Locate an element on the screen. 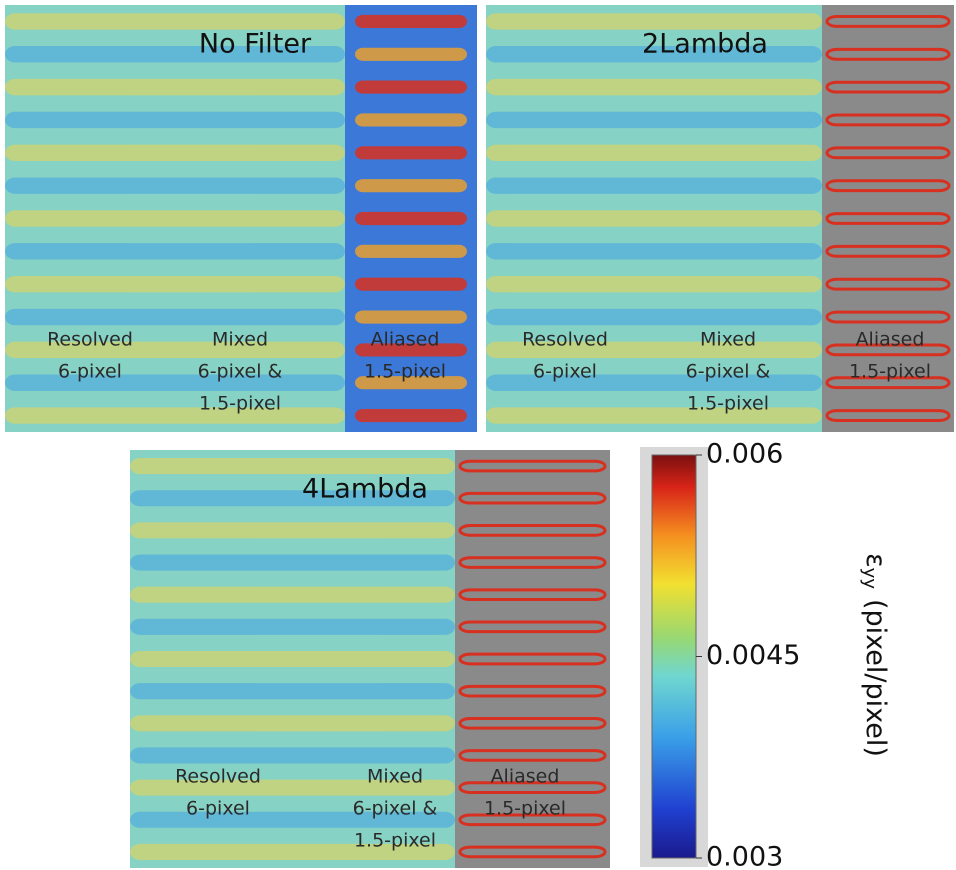 The image size is (956, 870). colorbar is located at coordinates (674, 656).